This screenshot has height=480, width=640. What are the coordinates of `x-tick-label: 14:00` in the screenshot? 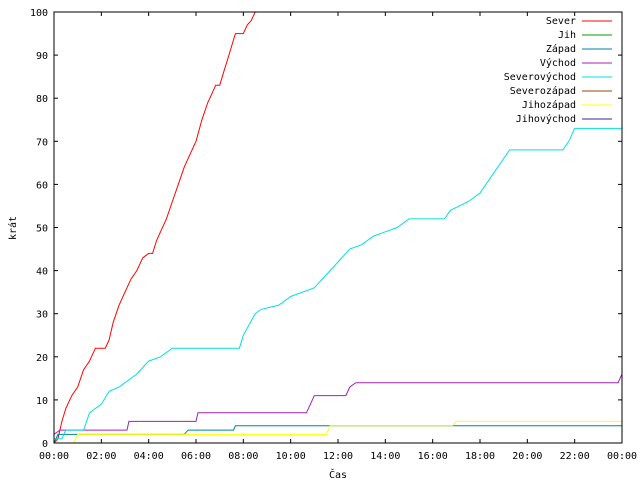 It's located at (385, 456).